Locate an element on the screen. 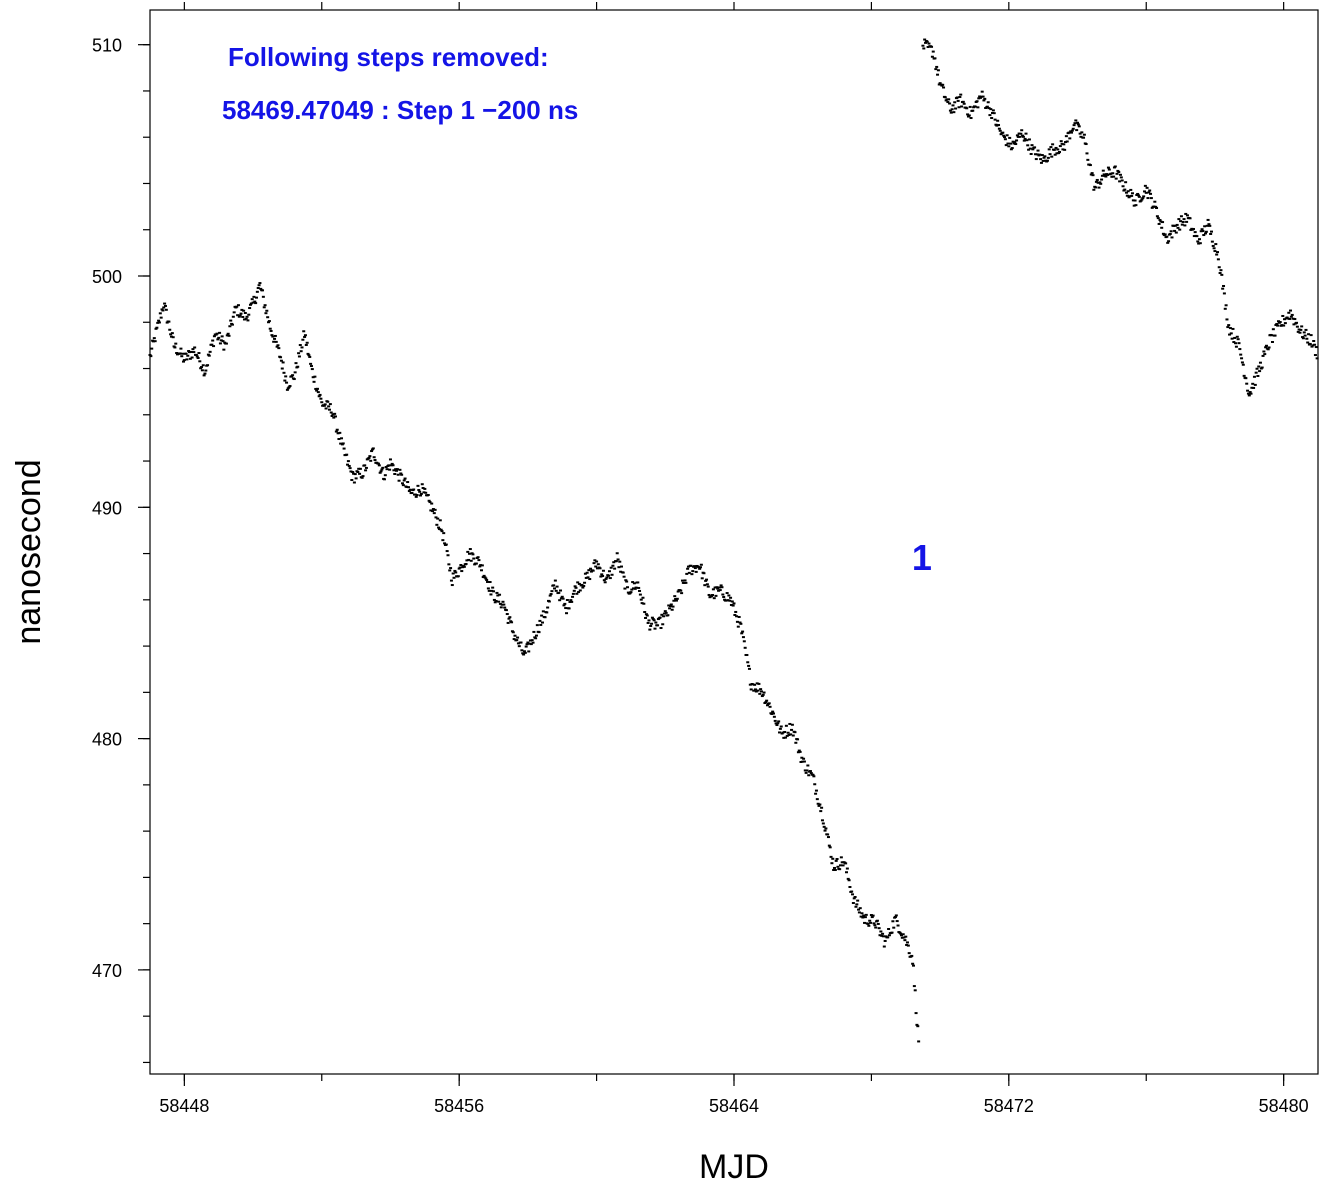 The height and width of the screenshot is (1200, 1321). x-tick-label: 58464 is located at coordinates (734, 1106).